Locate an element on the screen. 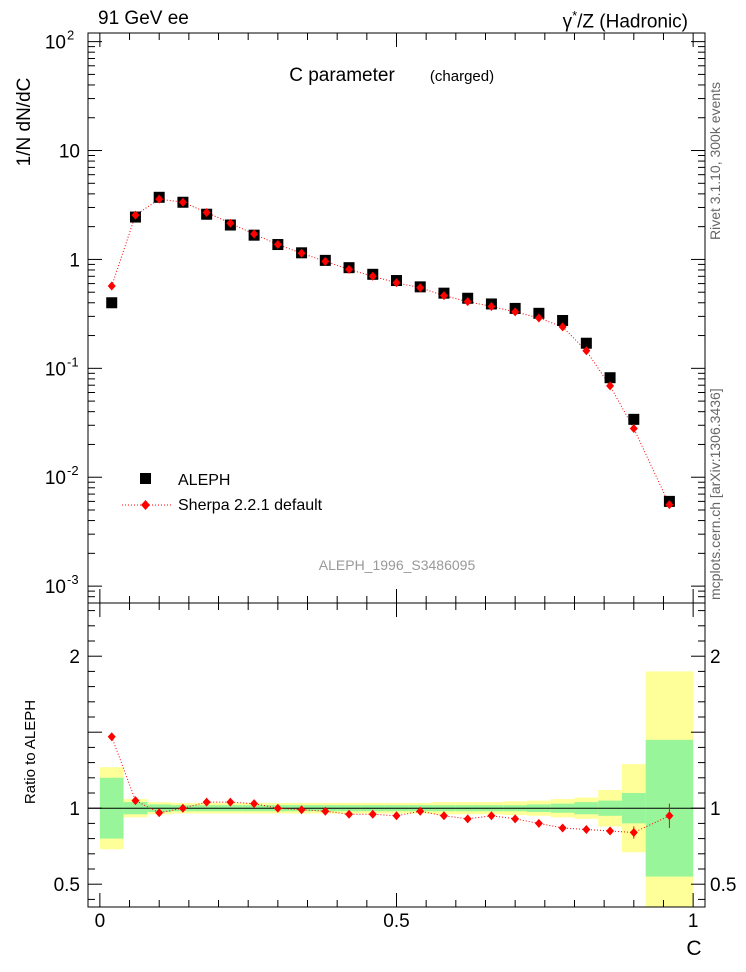  ratio-tick-label-left: 1 is located at coordinates (74, 809).